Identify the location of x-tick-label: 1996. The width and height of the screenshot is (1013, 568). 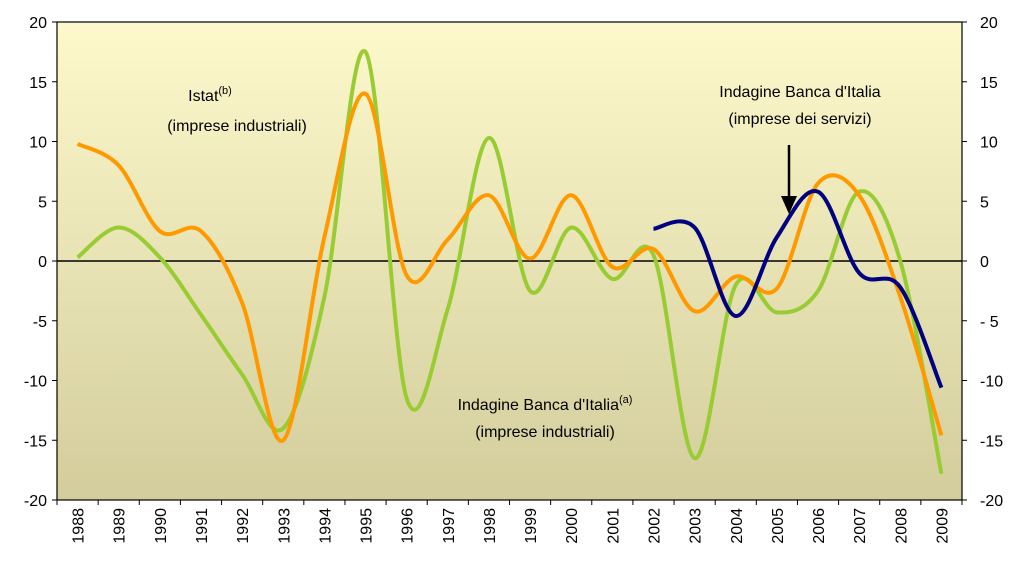
(408, 526).